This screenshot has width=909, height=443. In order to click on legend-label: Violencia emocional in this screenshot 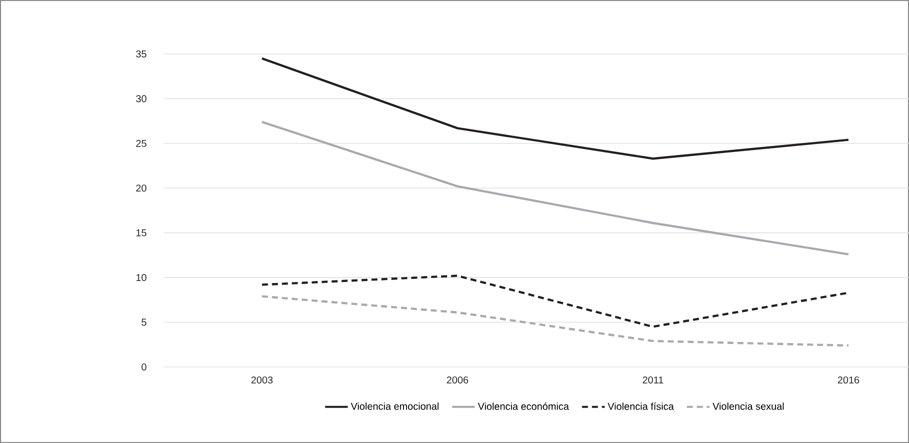, I will do `click(394, 406)`.